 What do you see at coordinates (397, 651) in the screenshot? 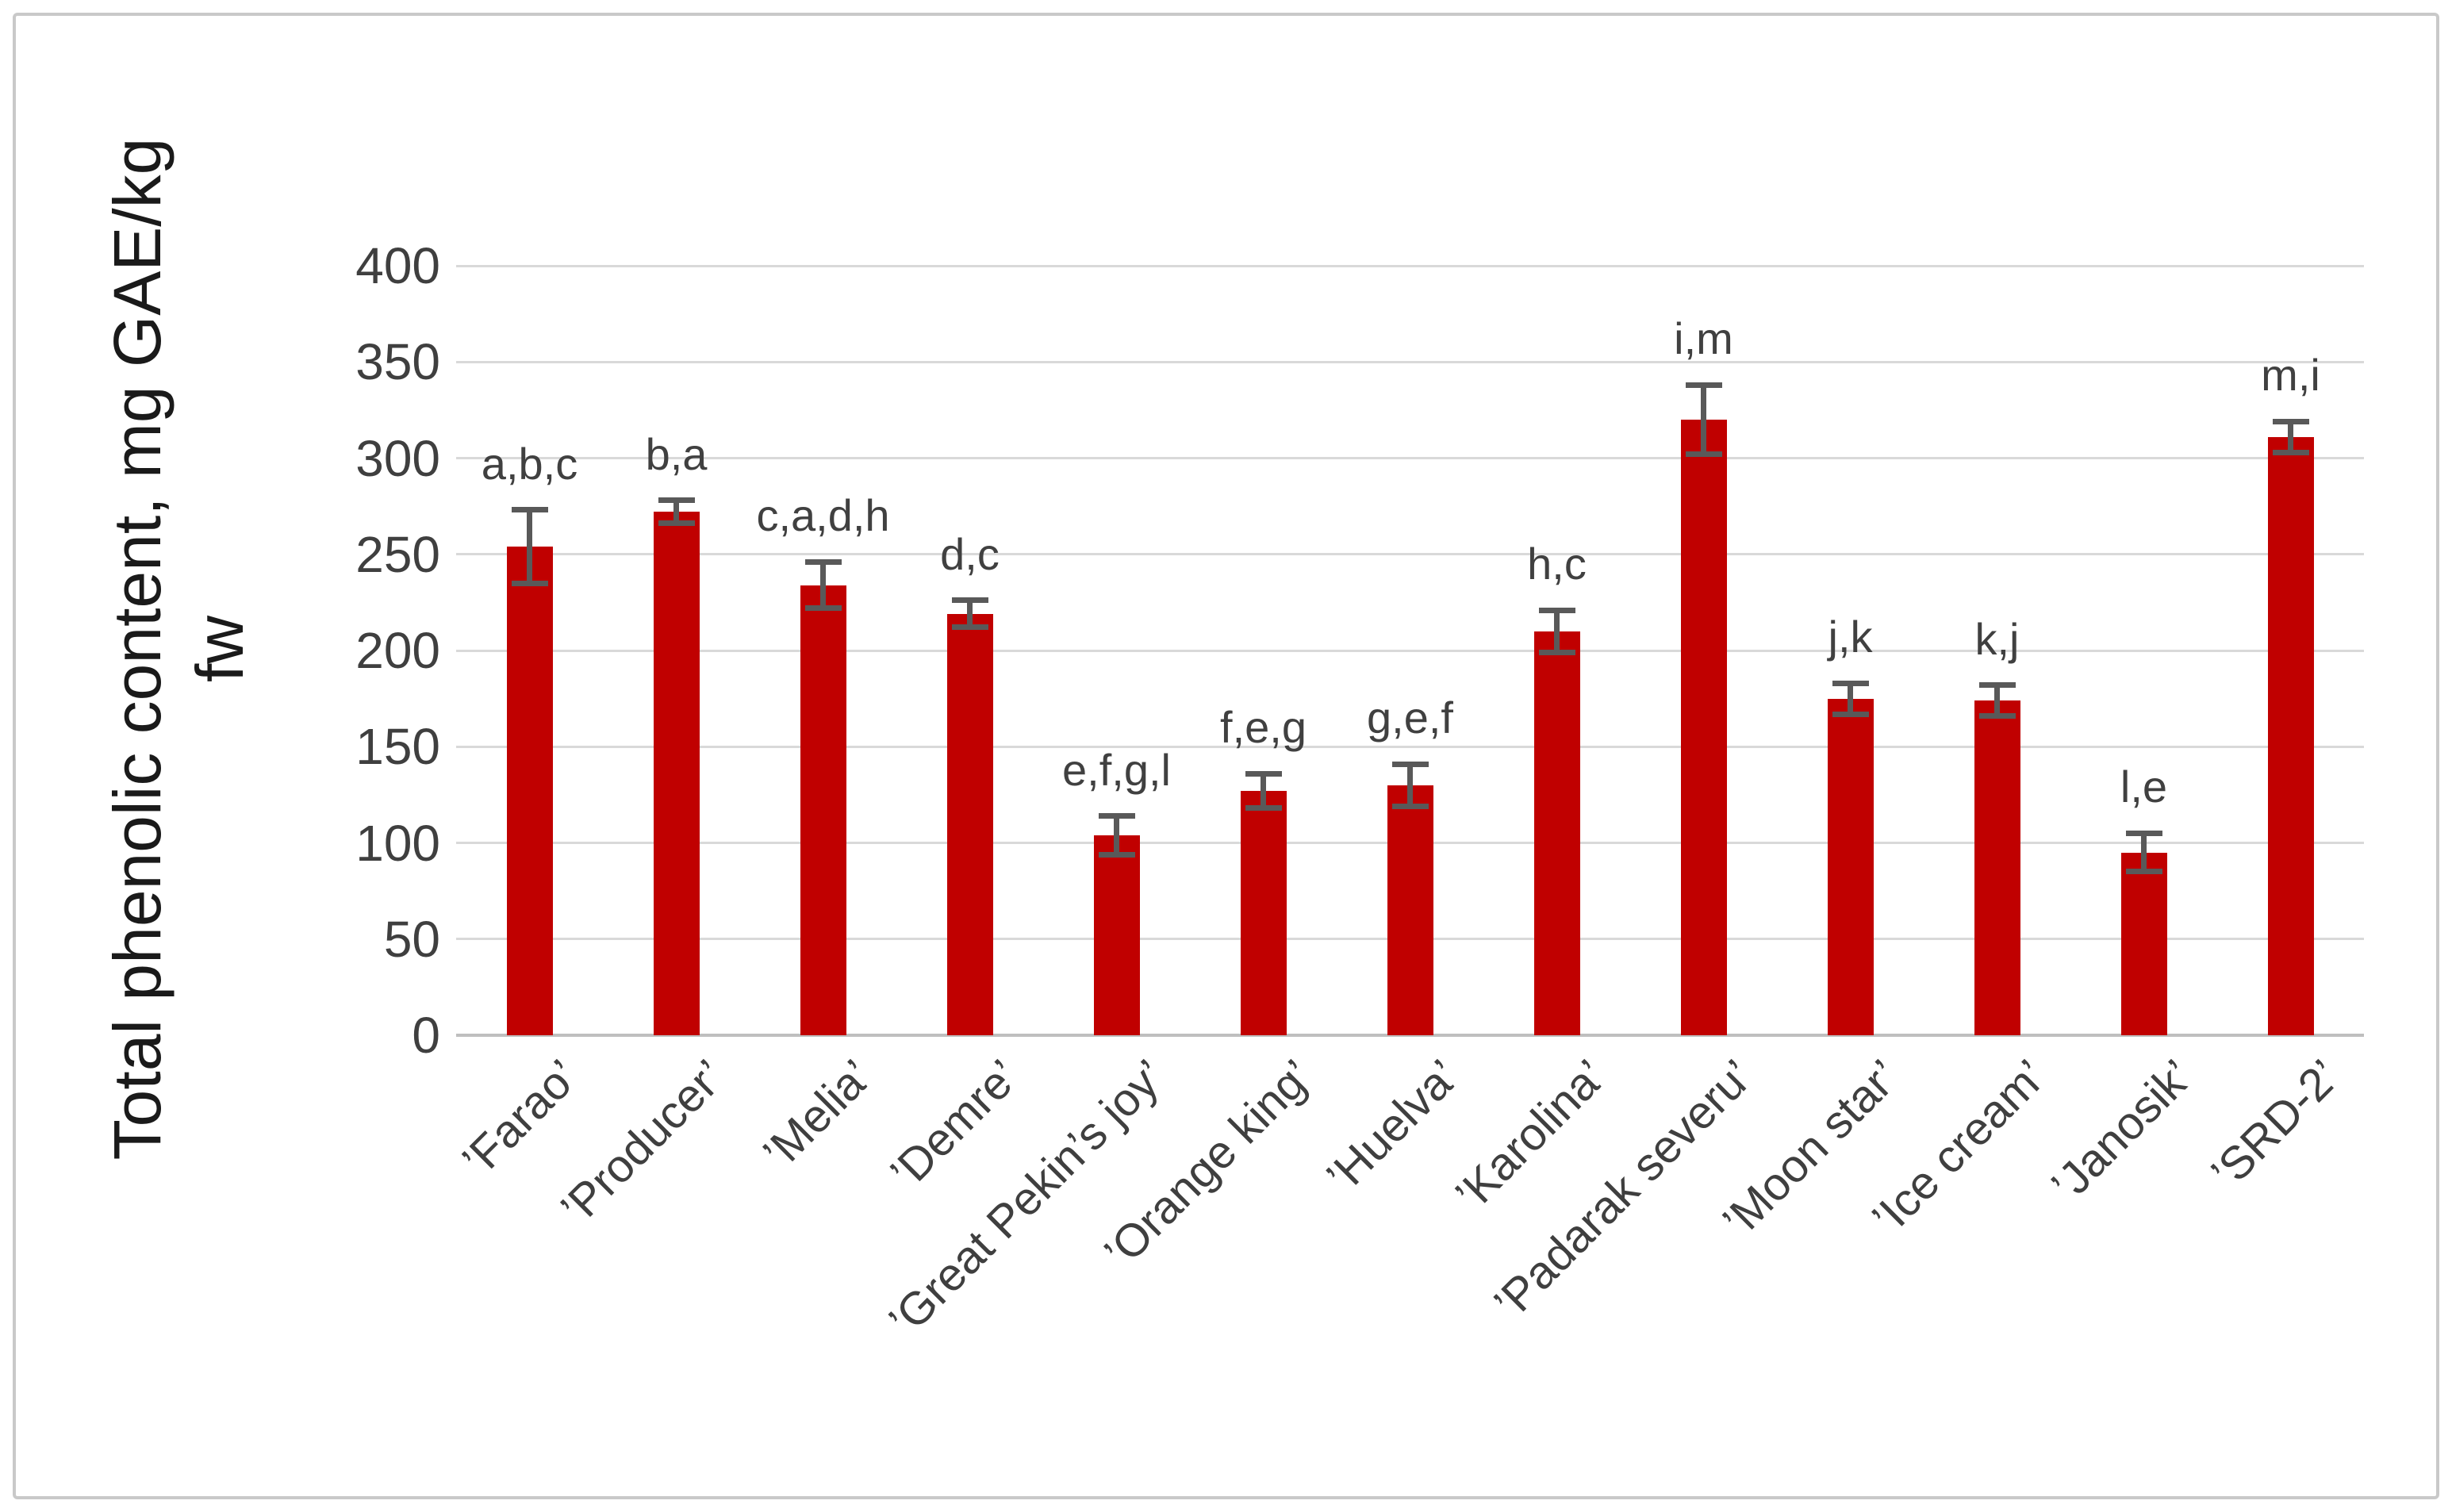
I see `y-tick-label-200: 200` at bounding box center [397, 651].